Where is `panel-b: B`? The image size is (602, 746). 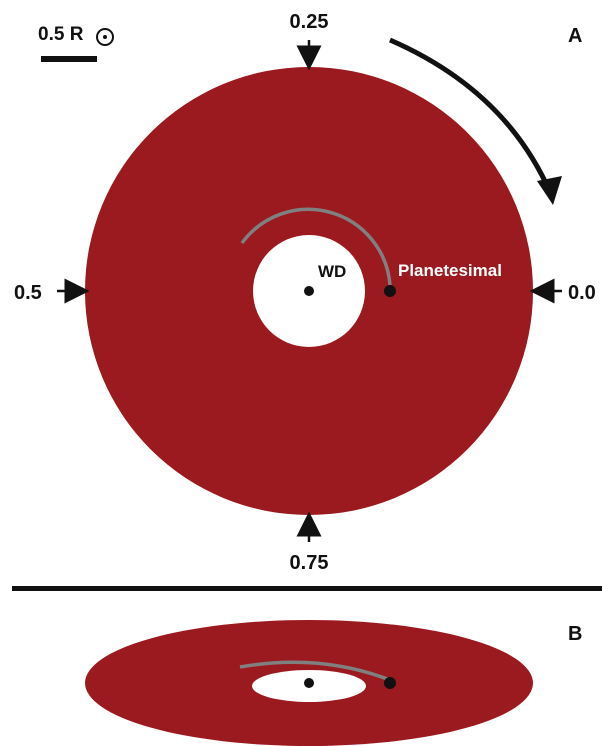 panel-b: B is located at coordinates (333, 683).